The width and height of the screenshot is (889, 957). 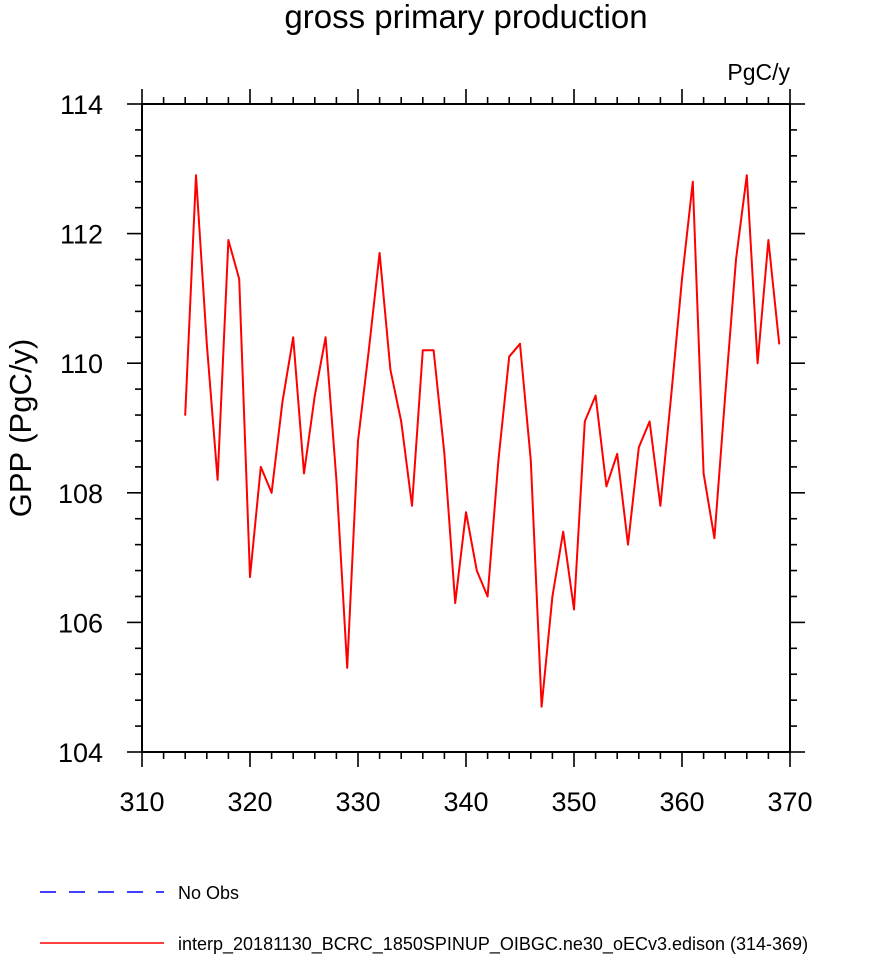 What do you see at coordinates (80, 494) in the screenshot?
I see `y-tick-label: 108` at bounding box center [80, 494].